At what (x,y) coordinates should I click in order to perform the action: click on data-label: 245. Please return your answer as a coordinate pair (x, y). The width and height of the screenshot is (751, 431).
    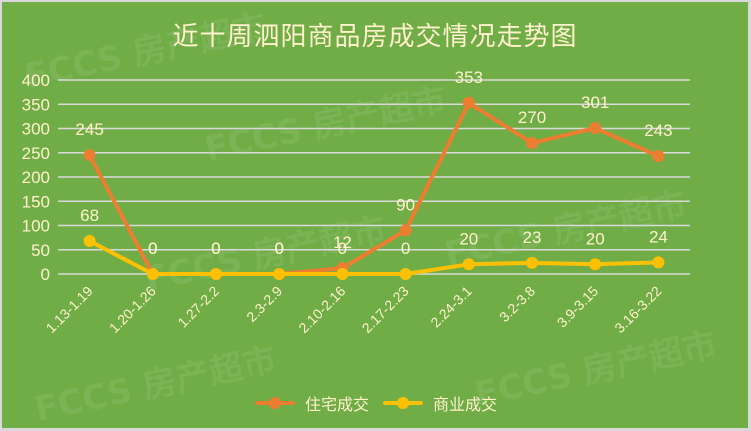
    Looking at the image, I should click on (89, 129).